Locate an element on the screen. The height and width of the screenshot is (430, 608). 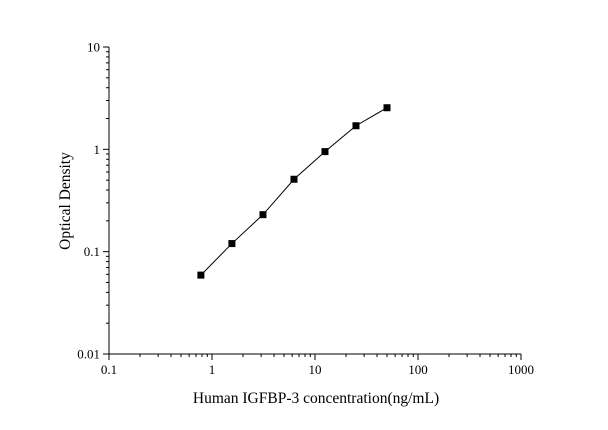
series is located at coordinates (294, 191).